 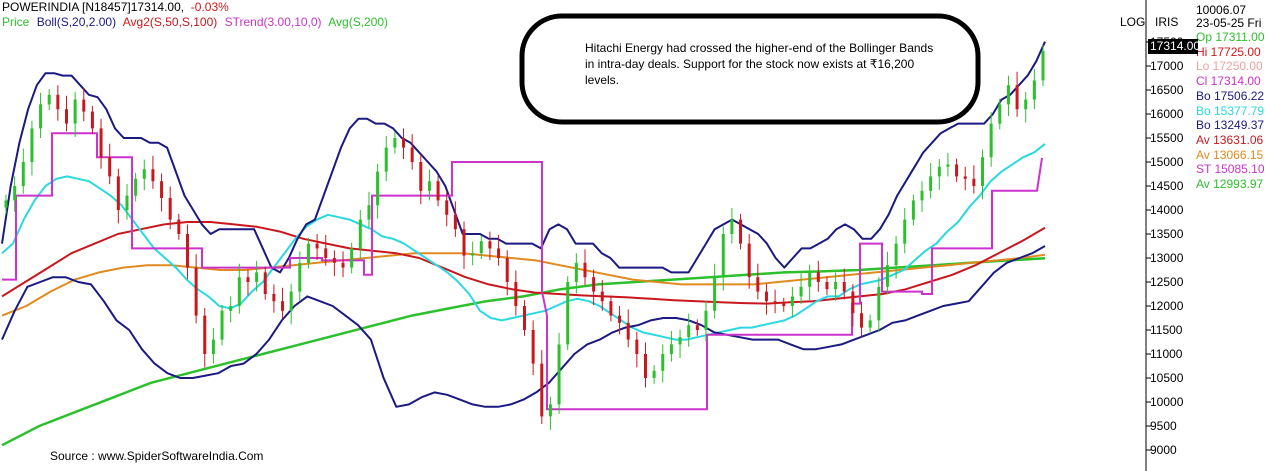 What do you see at coordinates (1229, 23) in the screenshot?
I see `bar-date: 23-05-25 Fri` at bounding box center [1229, 23].